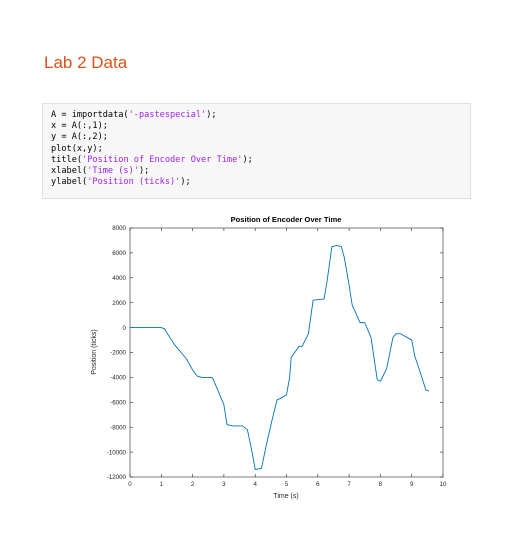  What do you see at coordinates (79, 126) in the screenshot?
I see `code-text: x = A(:,1);` at bounding box center [79, 126].